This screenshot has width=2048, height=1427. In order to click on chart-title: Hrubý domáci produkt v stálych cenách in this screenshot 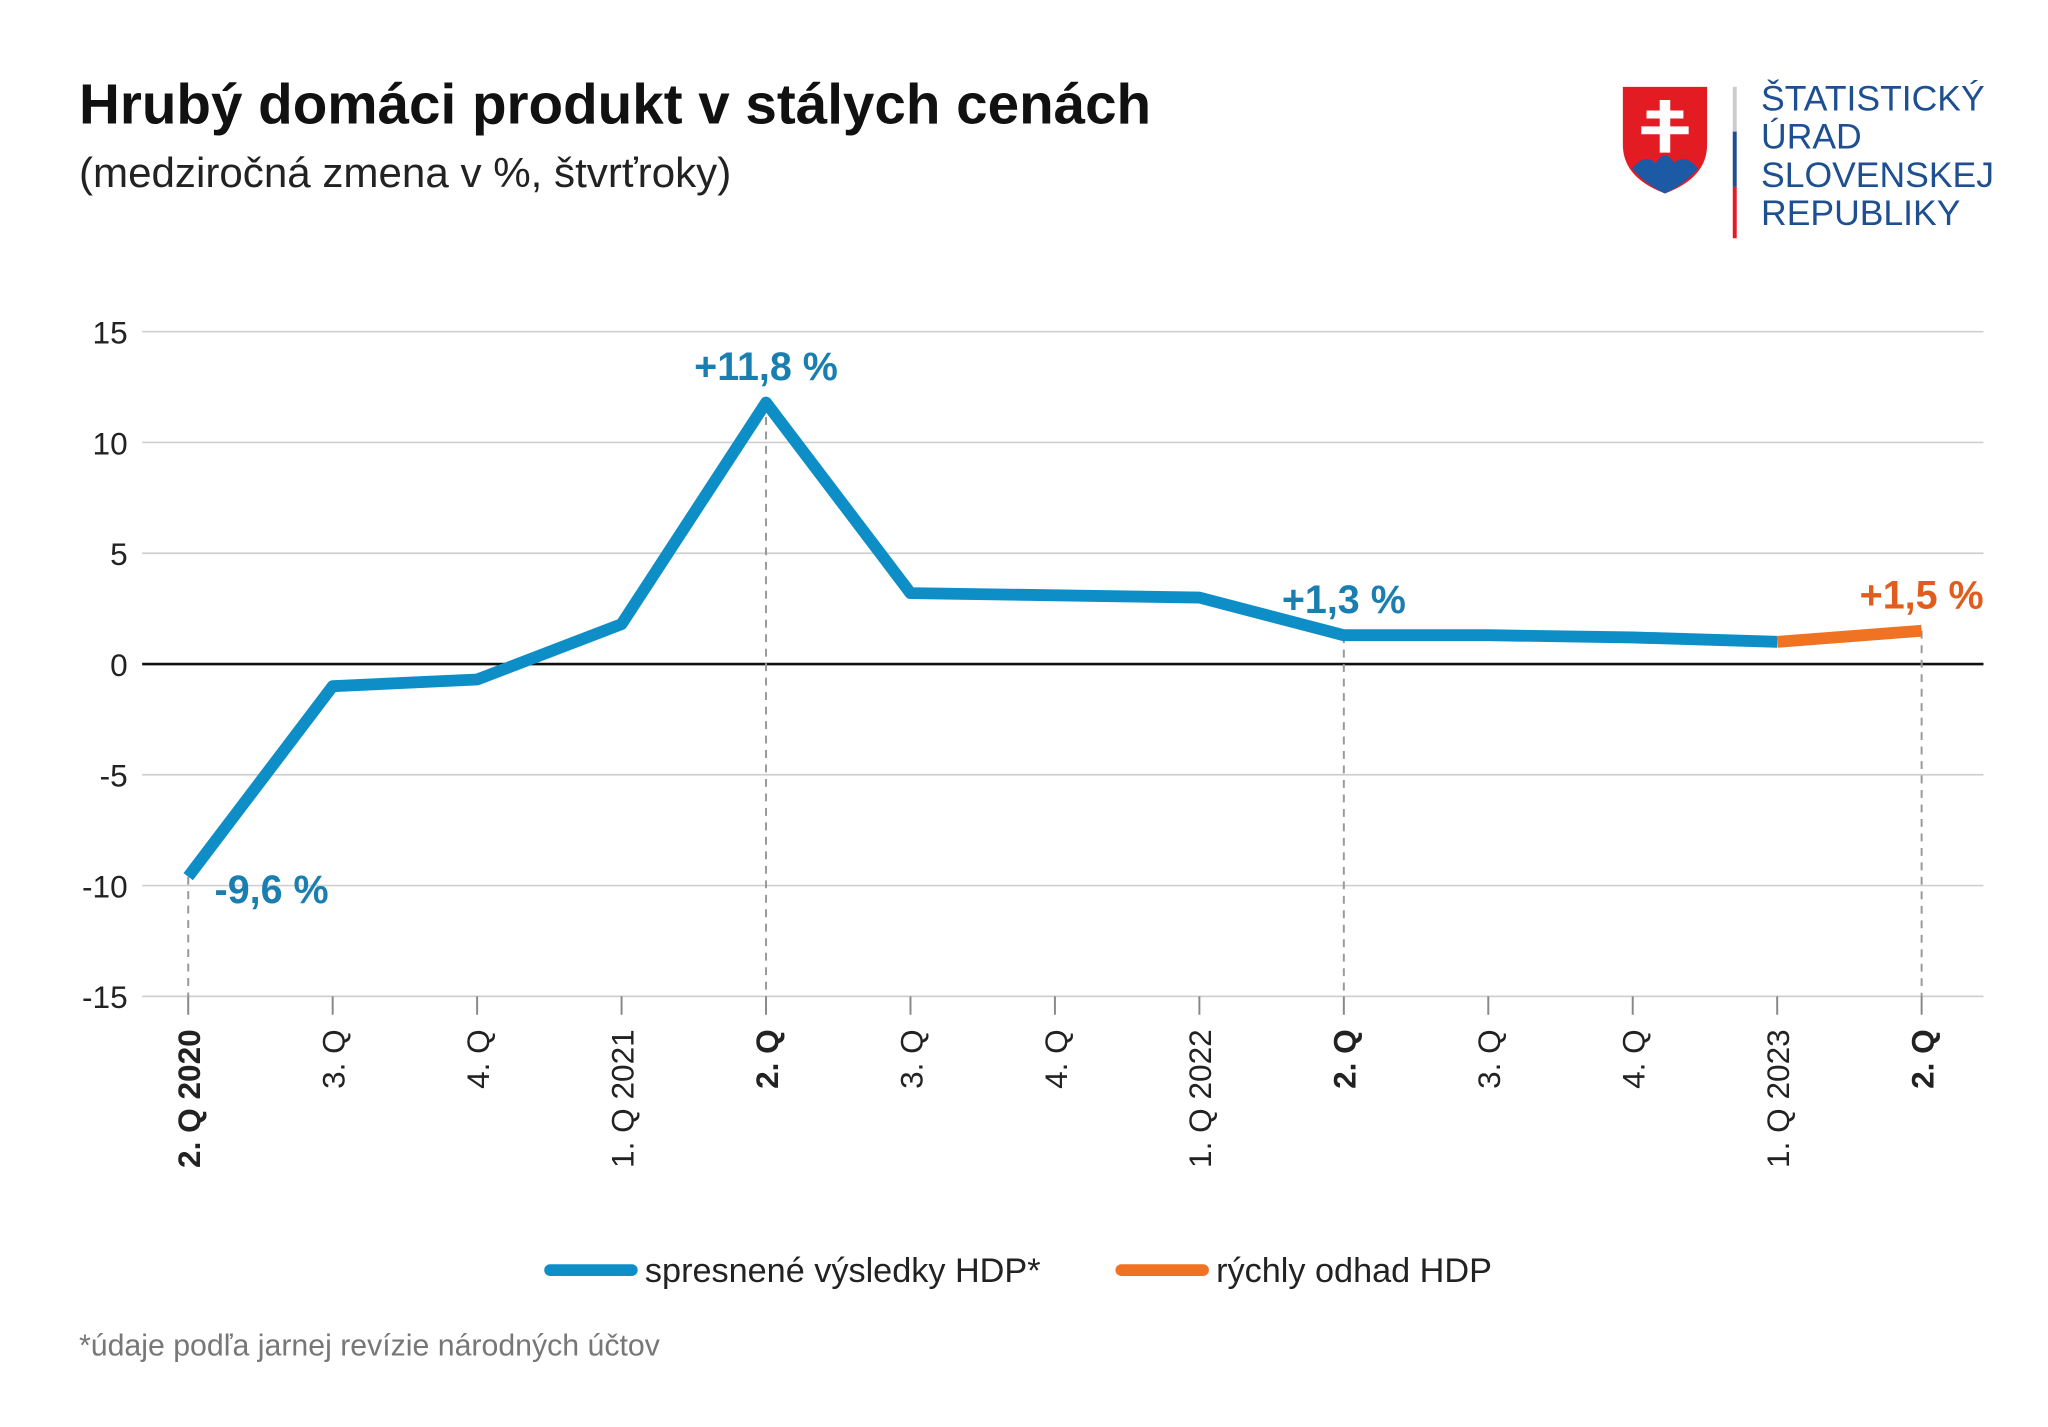, I will do `click(615, 104)`.